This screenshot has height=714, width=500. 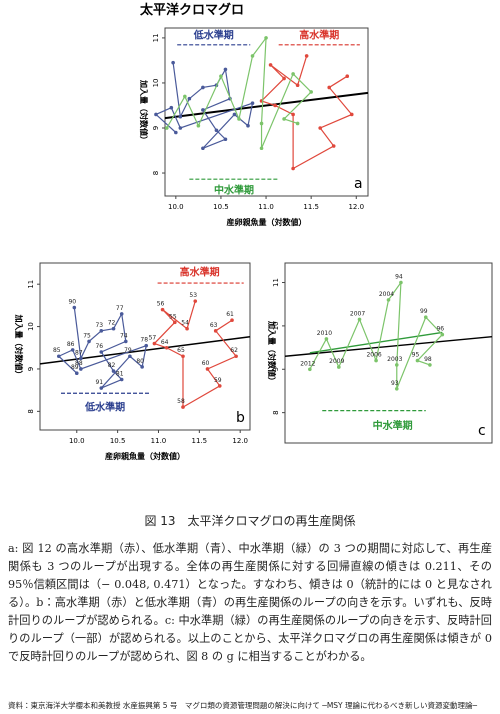 I want to click on point-label: 2006, so click(x=373, y=355).